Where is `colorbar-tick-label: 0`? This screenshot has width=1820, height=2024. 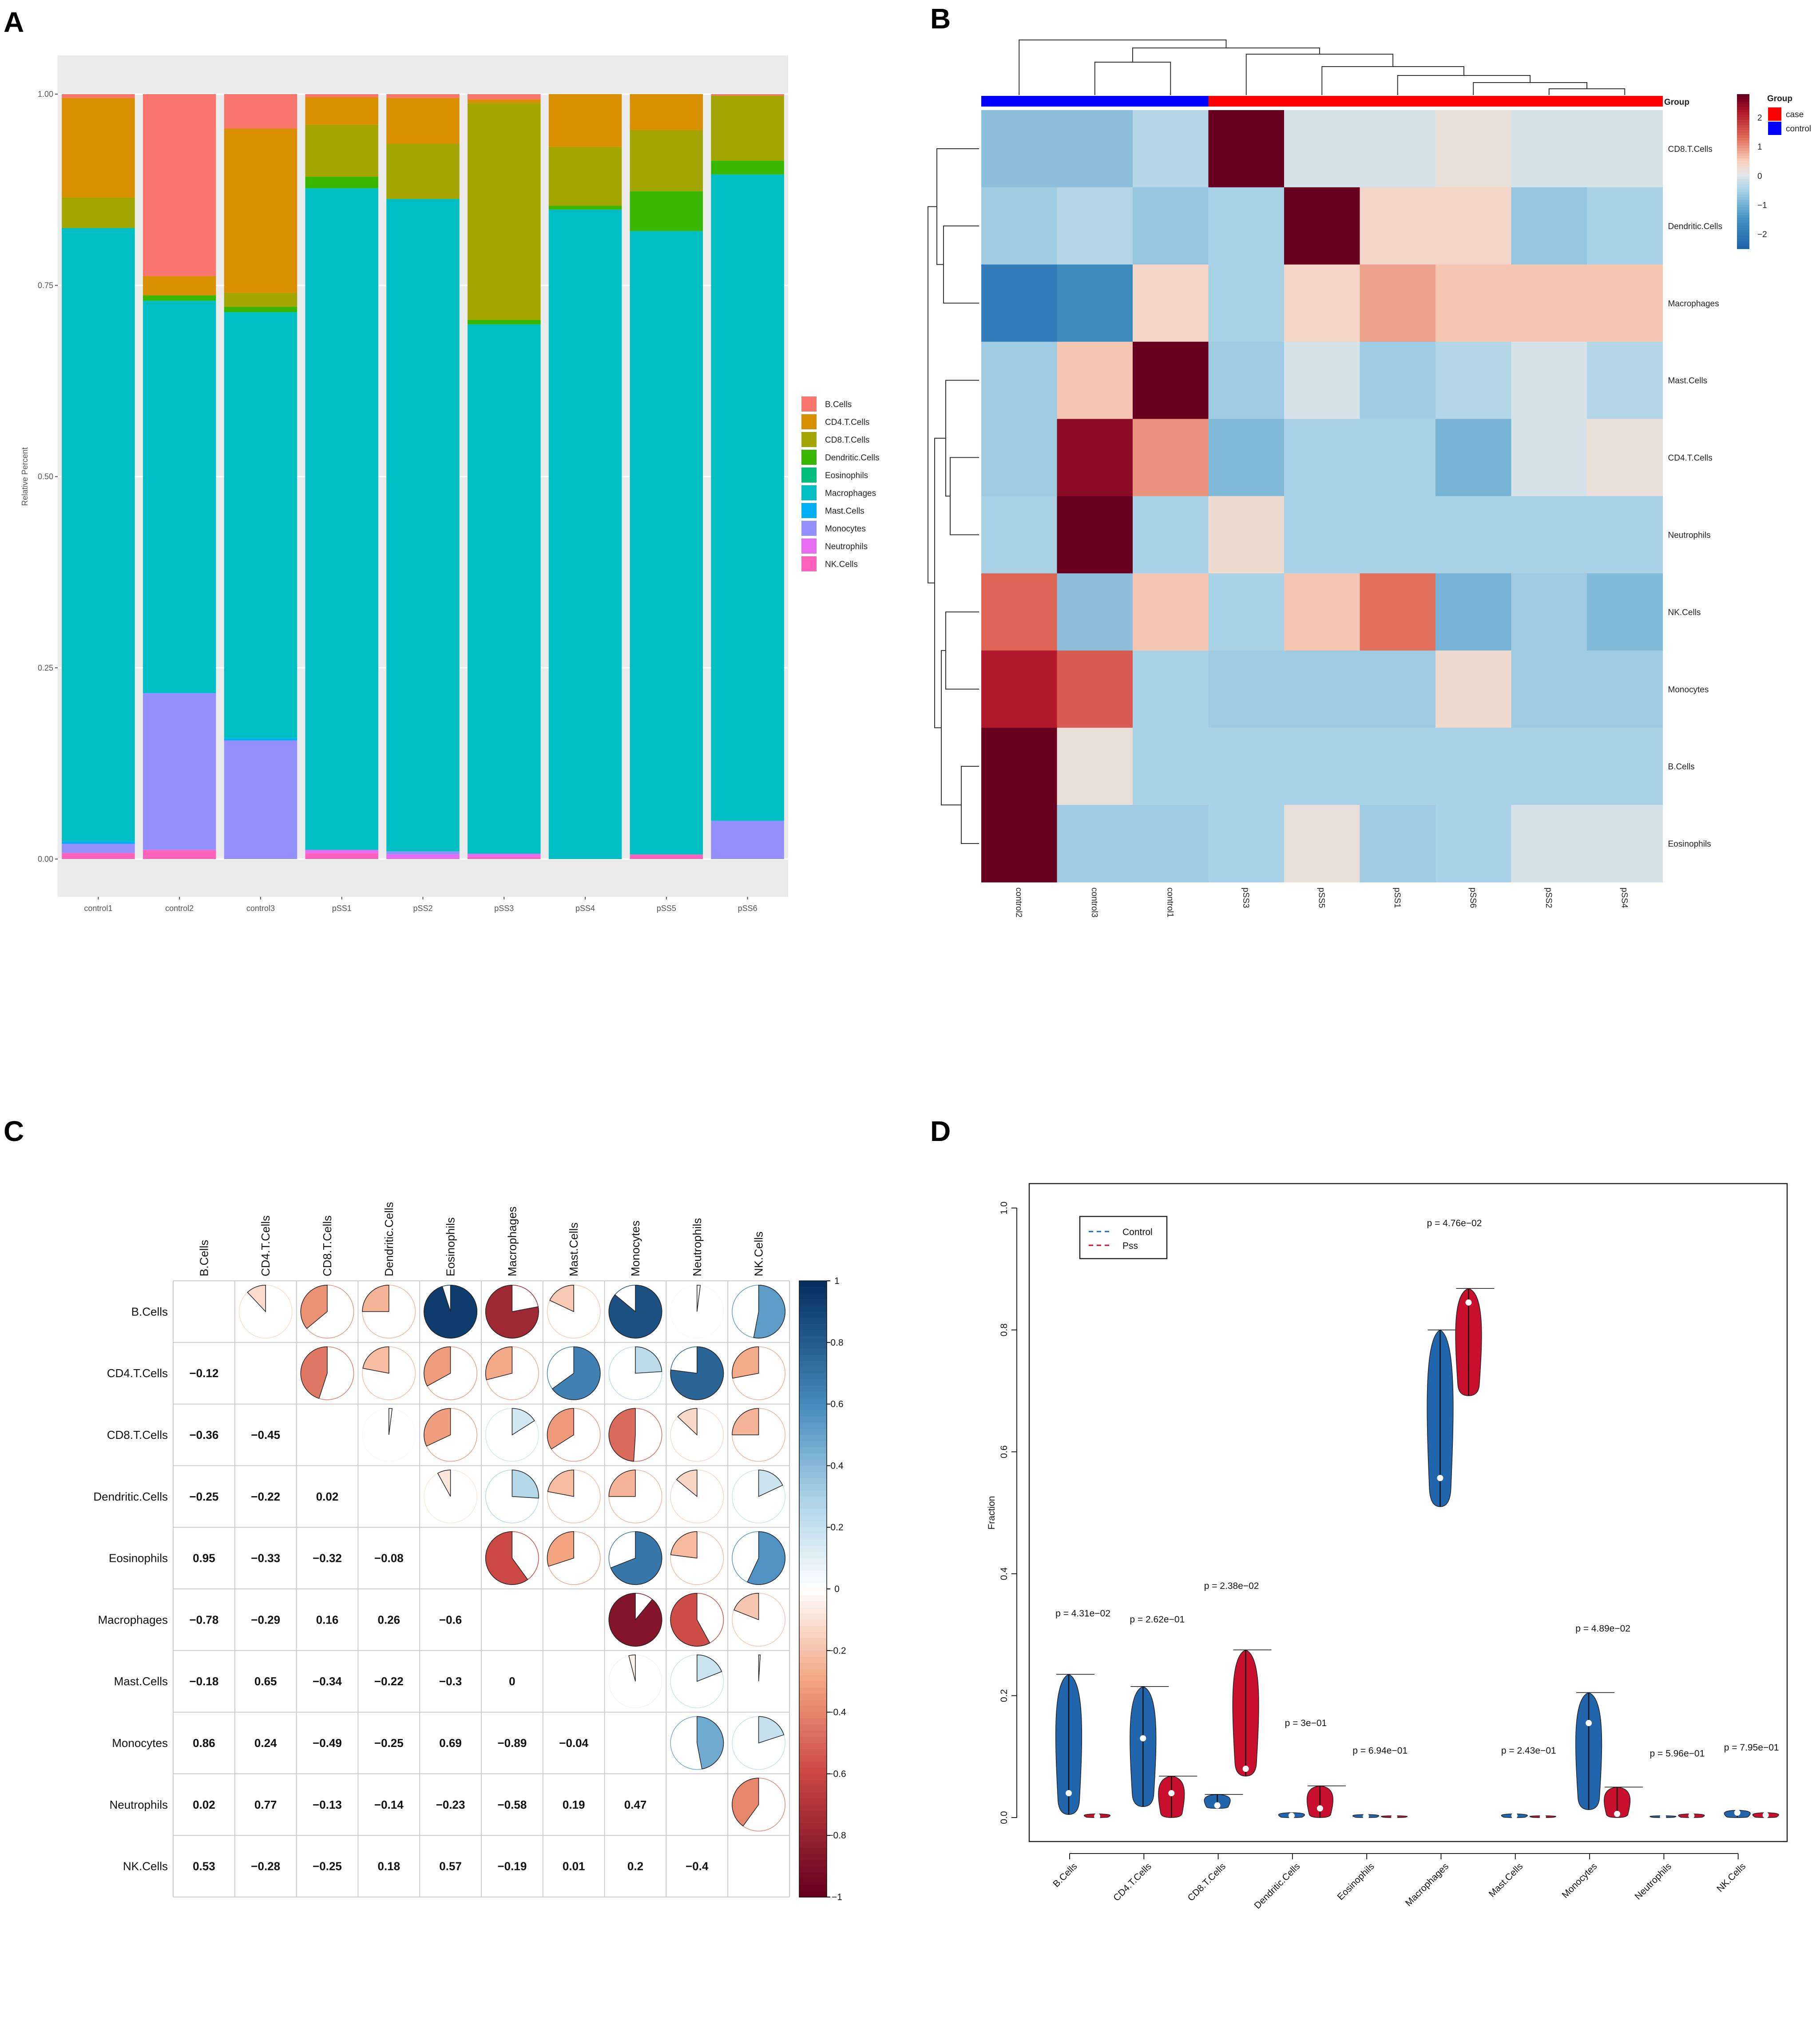 colorbar-tick-label: 0 is located at coordinates (837, 1589).